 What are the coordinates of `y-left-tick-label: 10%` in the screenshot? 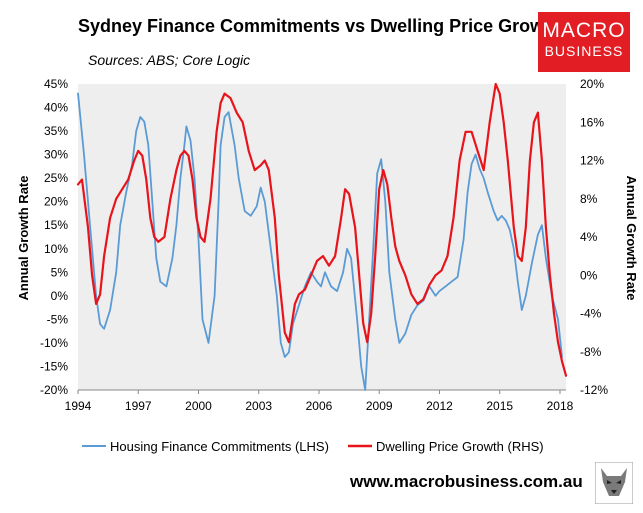 It's located at (56, 249).